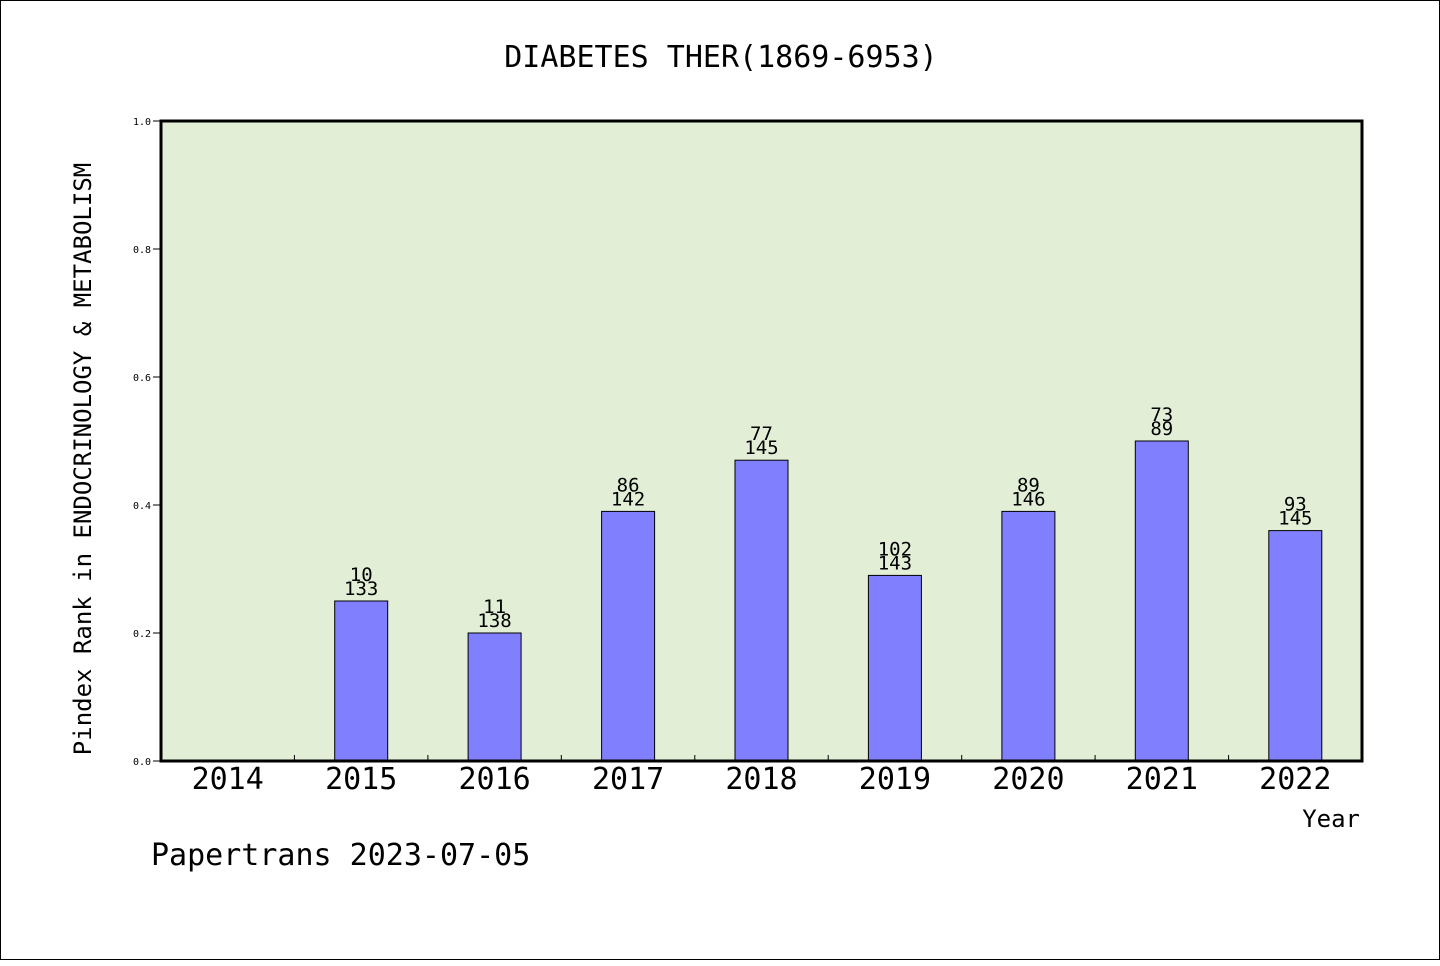  I want to click on bar-2022, so click(1295, 646).